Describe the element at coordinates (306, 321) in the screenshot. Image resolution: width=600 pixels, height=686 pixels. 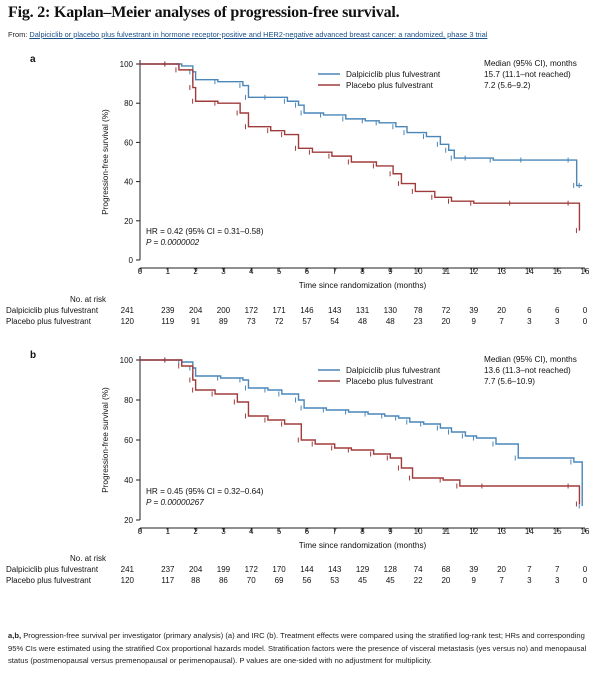
I see `risk-count: 57` at that location.